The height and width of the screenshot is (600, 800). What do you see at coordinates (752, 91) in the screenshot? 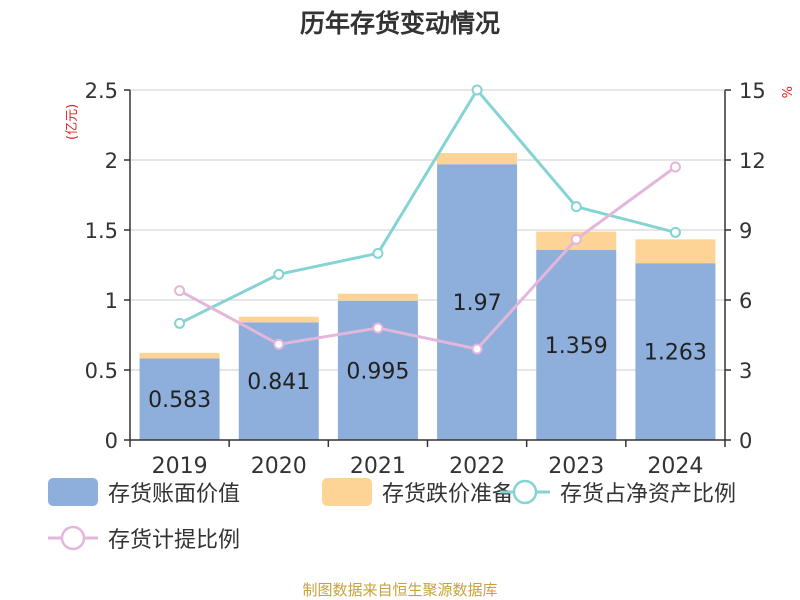
I see `right-axis-tick-label: 15` at bounding box center [752, 91].